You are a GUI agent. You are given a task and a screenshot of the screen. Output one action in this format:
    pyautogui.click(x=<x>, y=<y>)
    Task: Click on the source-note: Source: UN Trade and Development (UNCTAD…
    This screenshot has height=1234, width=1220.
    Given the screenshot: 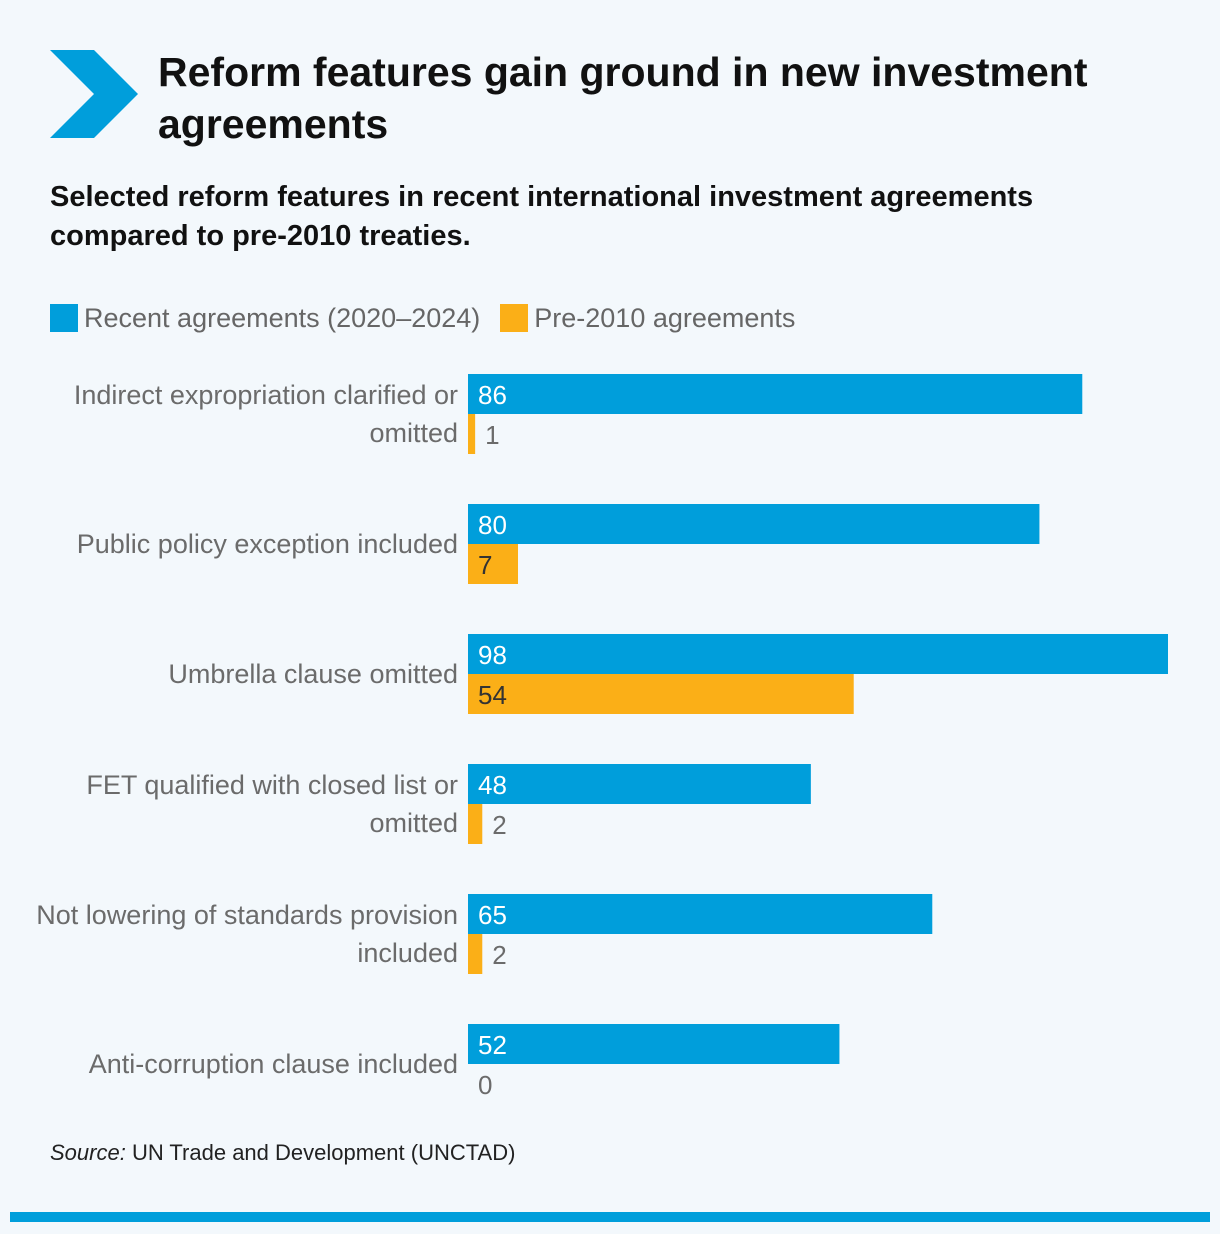 What is the action you would take?
    pyautogui.click(x=282, y=1153)
    